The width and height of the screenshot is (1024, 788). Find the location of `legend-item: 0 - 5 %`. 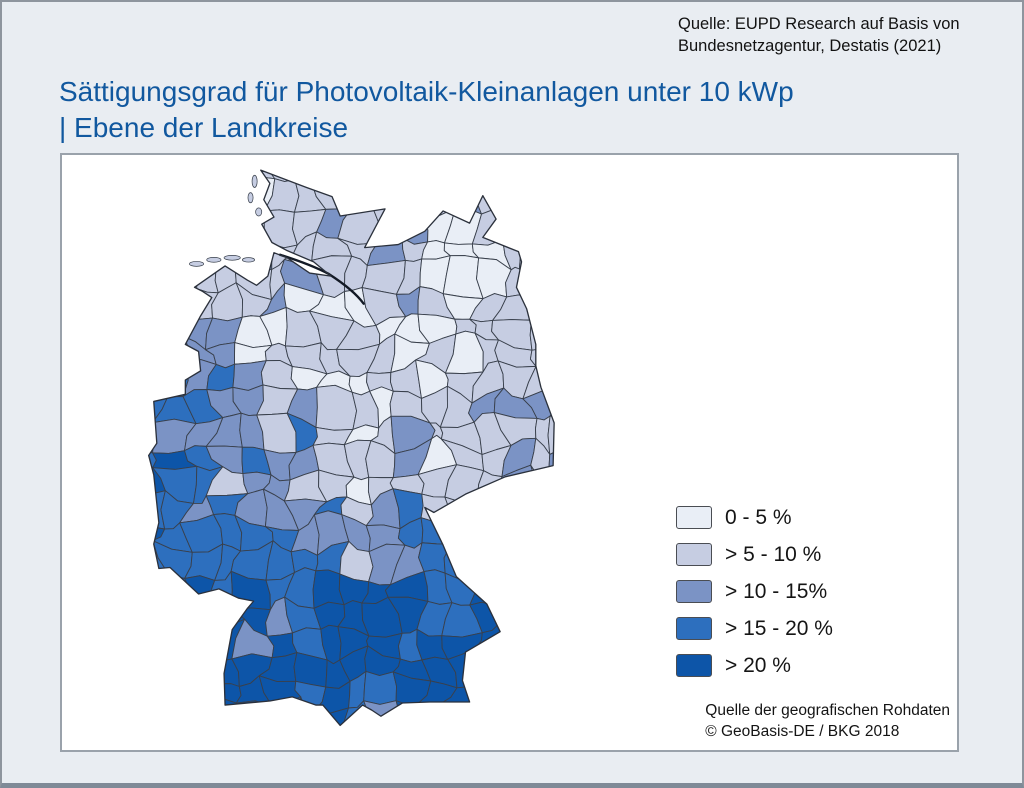

legend-item: 0 - 5 % is located at coordinates (754, 517).